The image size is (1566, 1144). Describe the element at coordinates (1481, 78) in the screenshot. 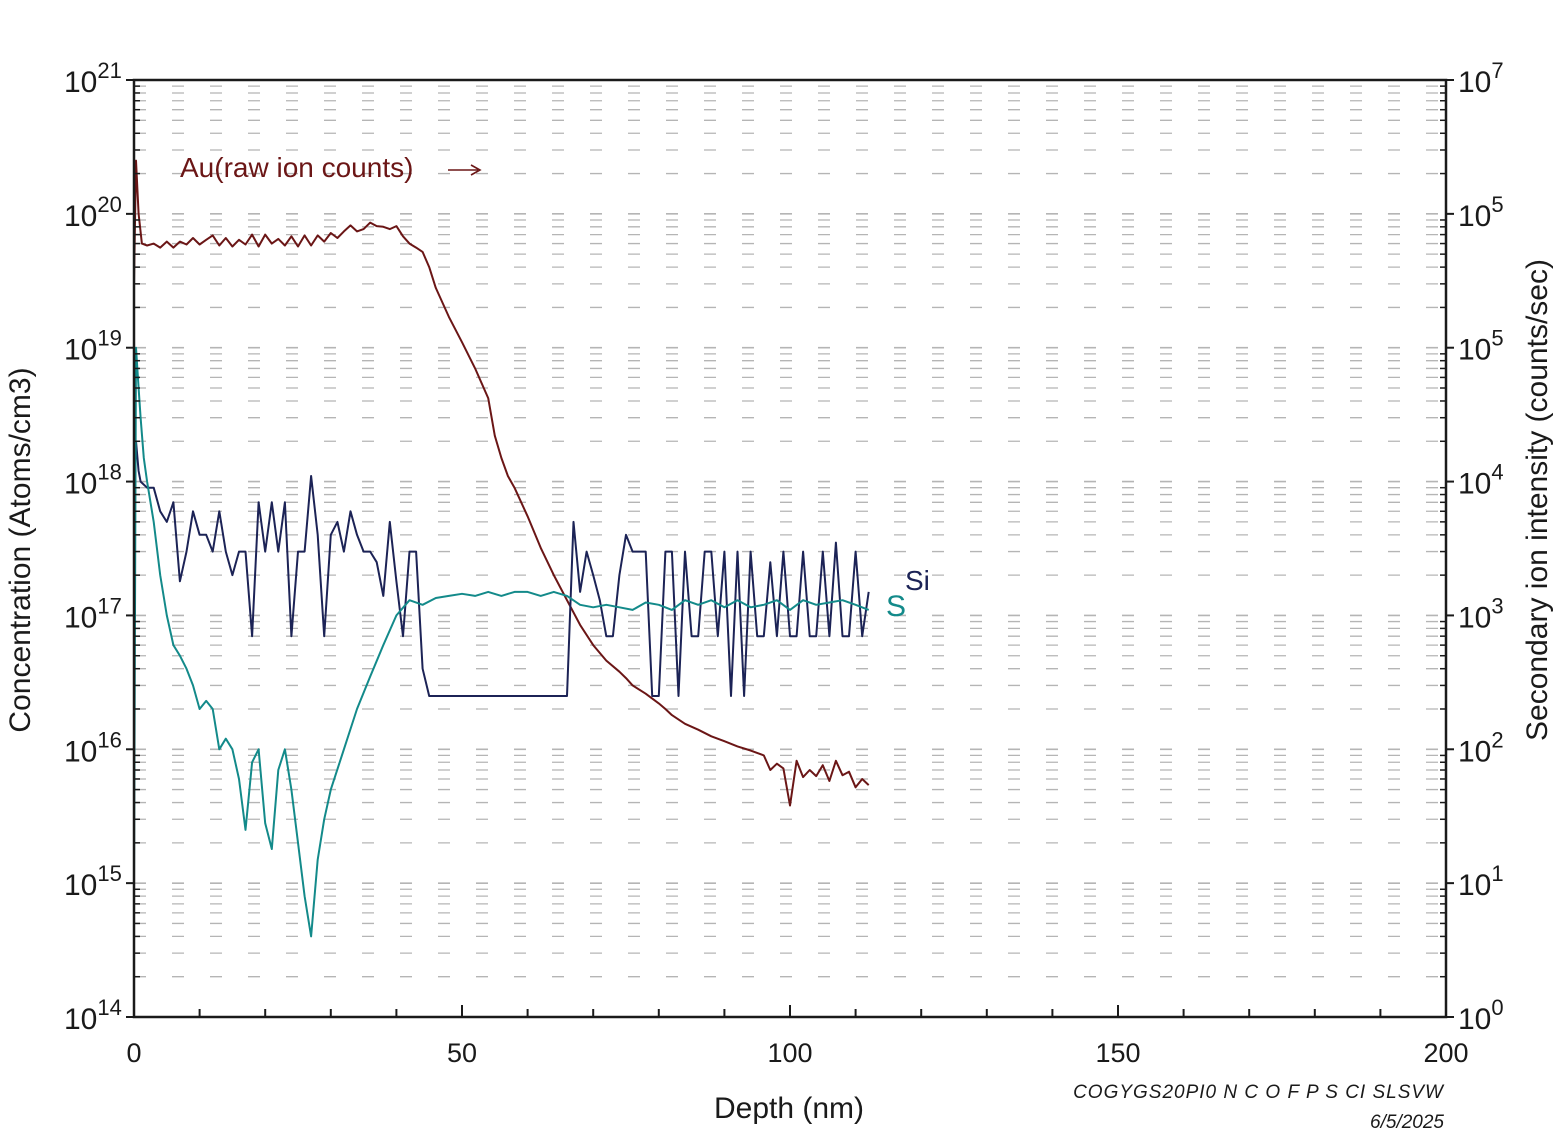

I see `y-right-tick-label: 10⁷` at that location.